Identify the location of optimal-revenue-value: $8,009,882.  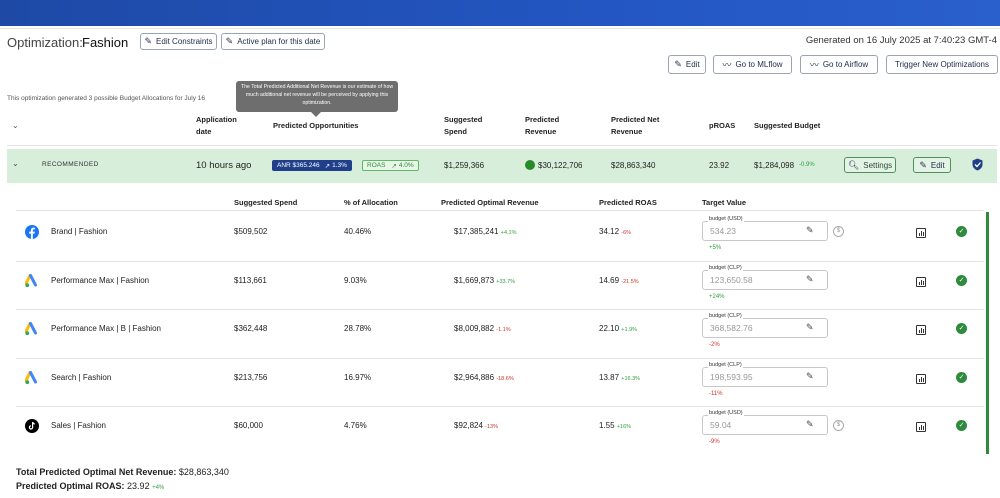
(474, 329).